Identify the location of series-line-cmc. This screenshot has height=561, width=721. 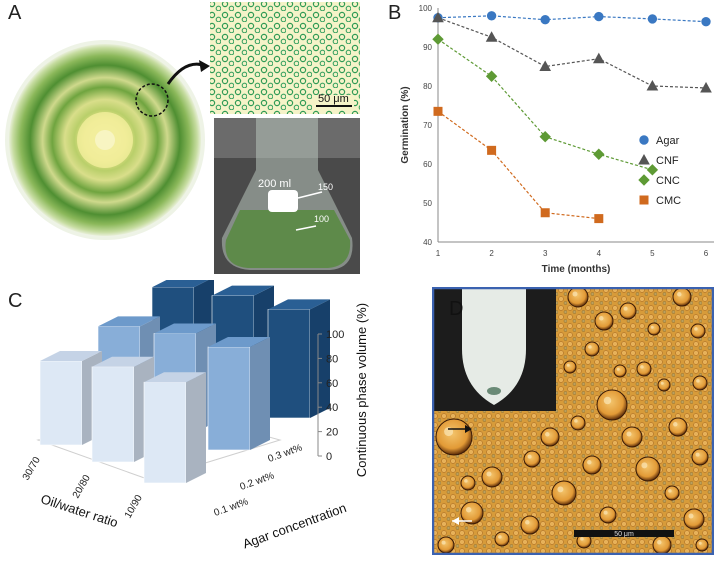
(518, 165).